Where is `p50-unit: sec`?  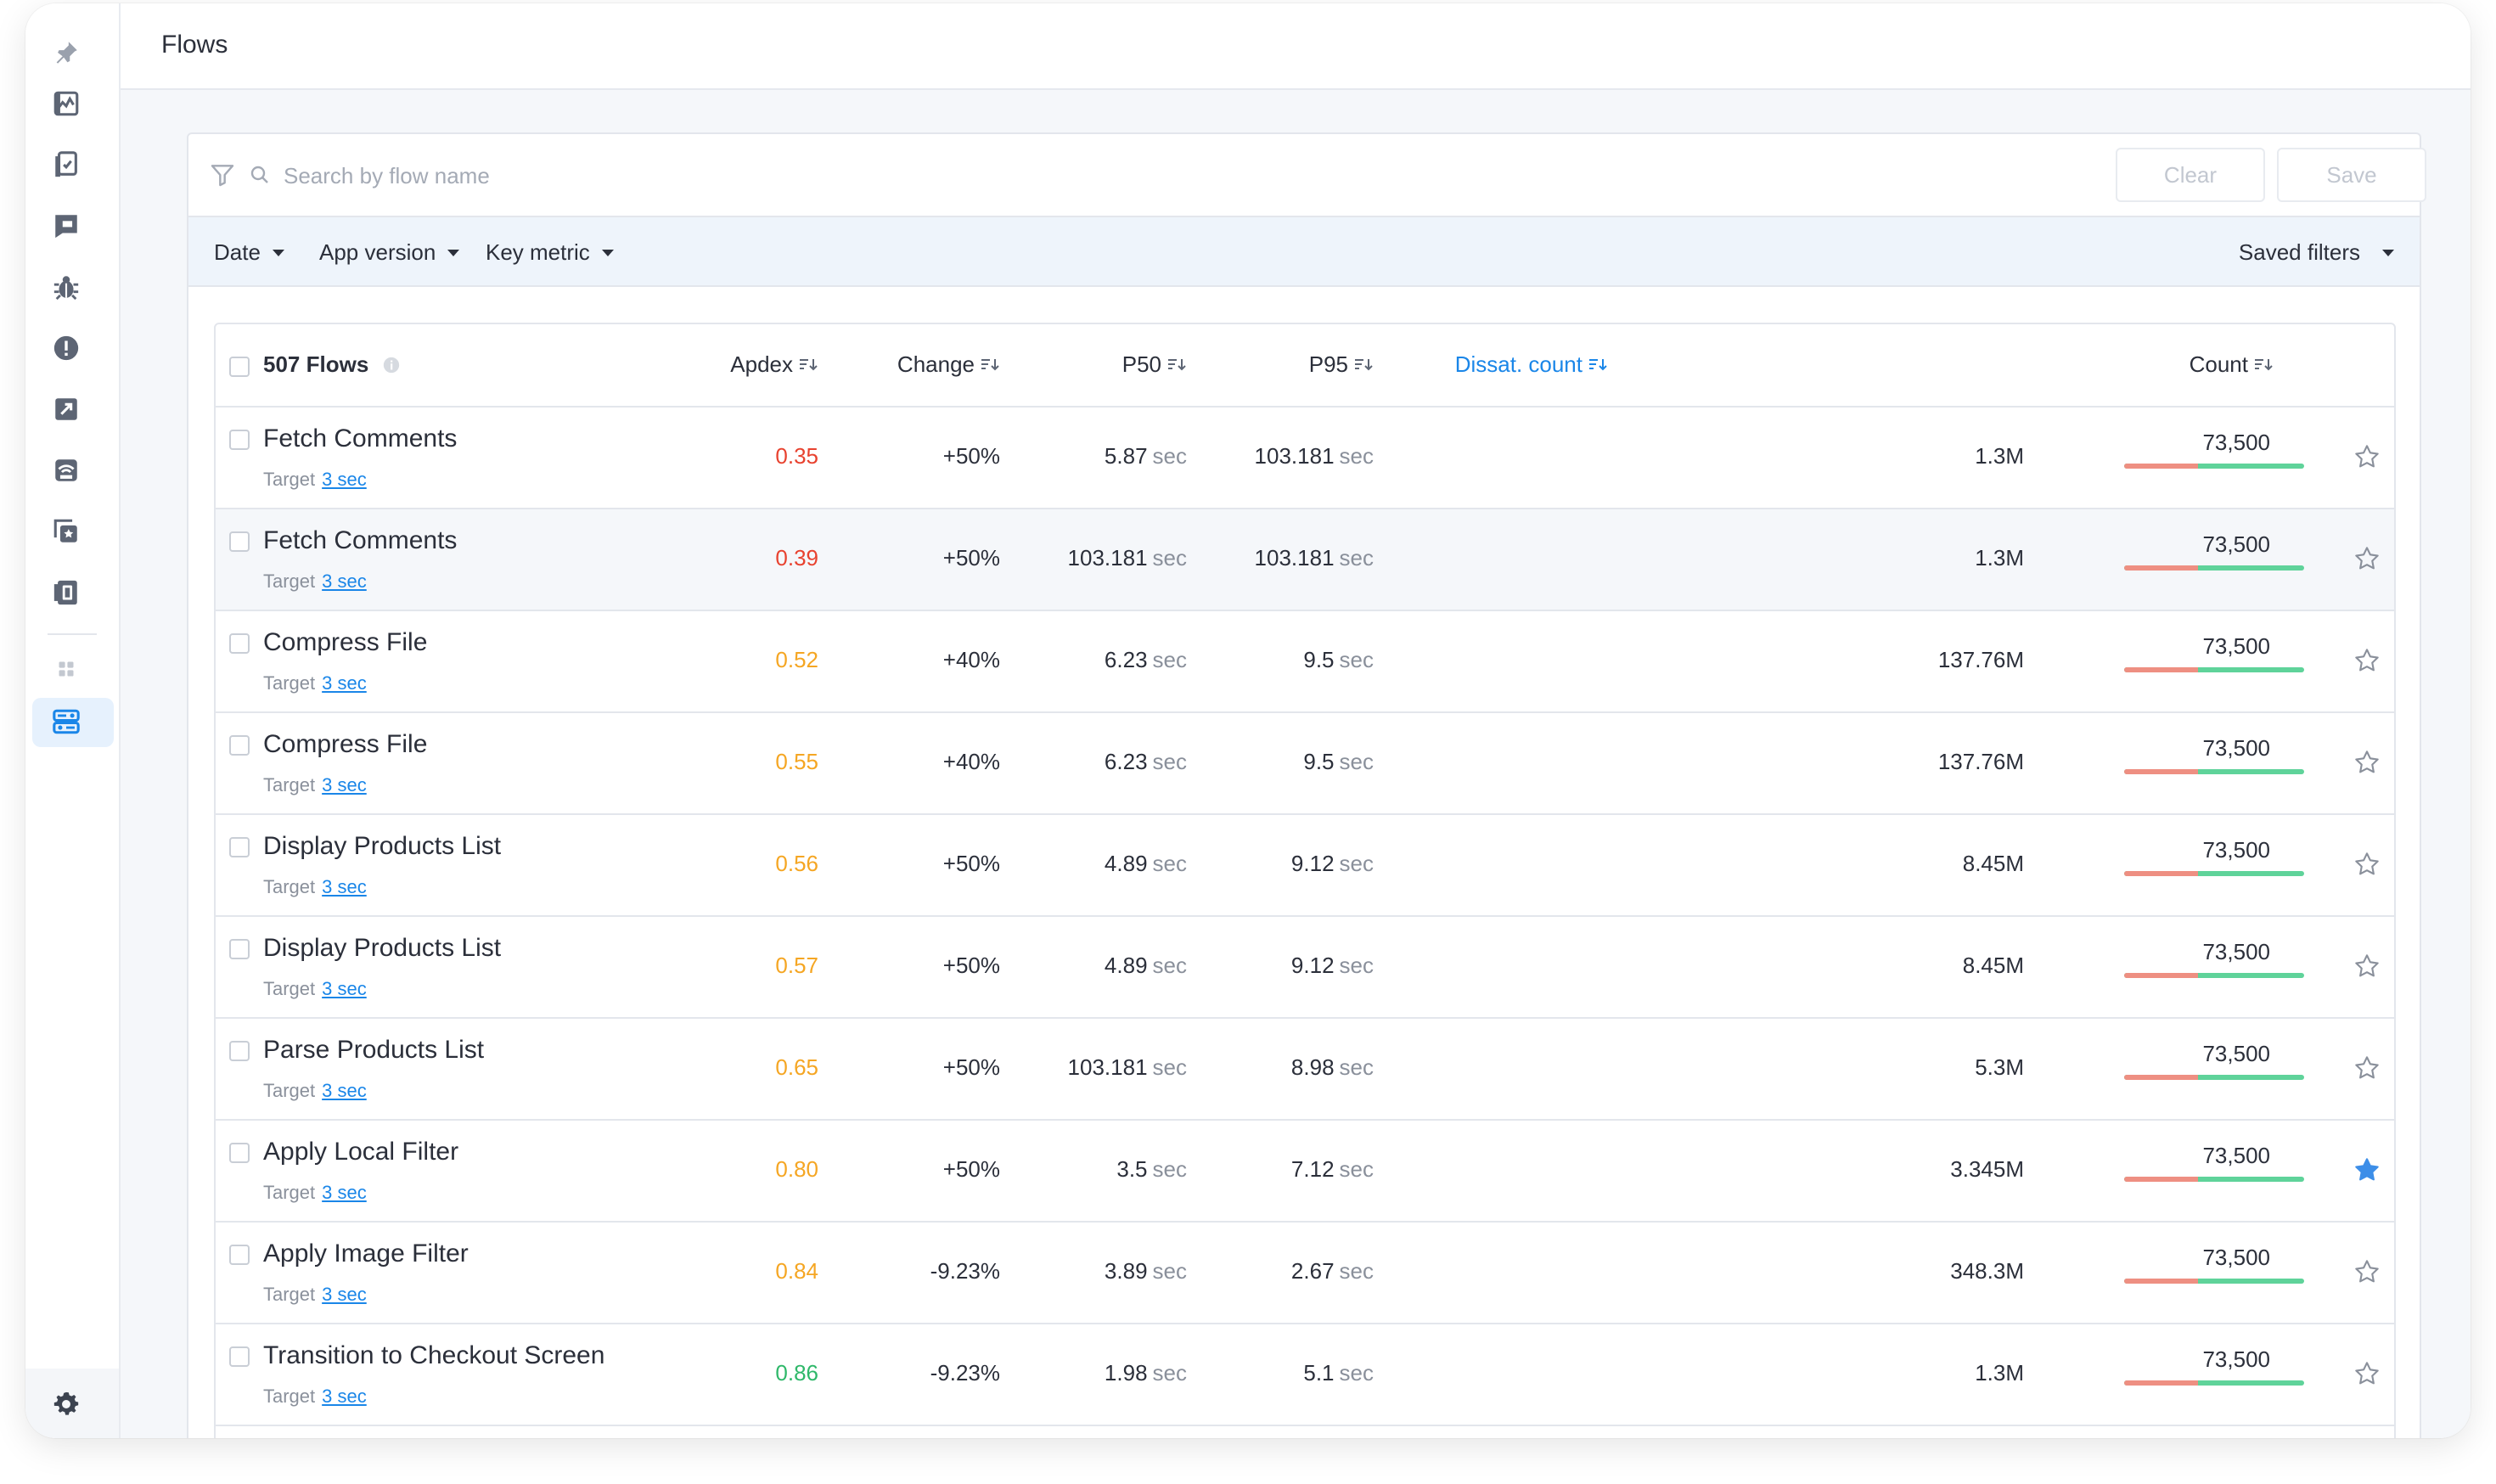
p50-unit: sec is located at coordinates (1169, 1169).